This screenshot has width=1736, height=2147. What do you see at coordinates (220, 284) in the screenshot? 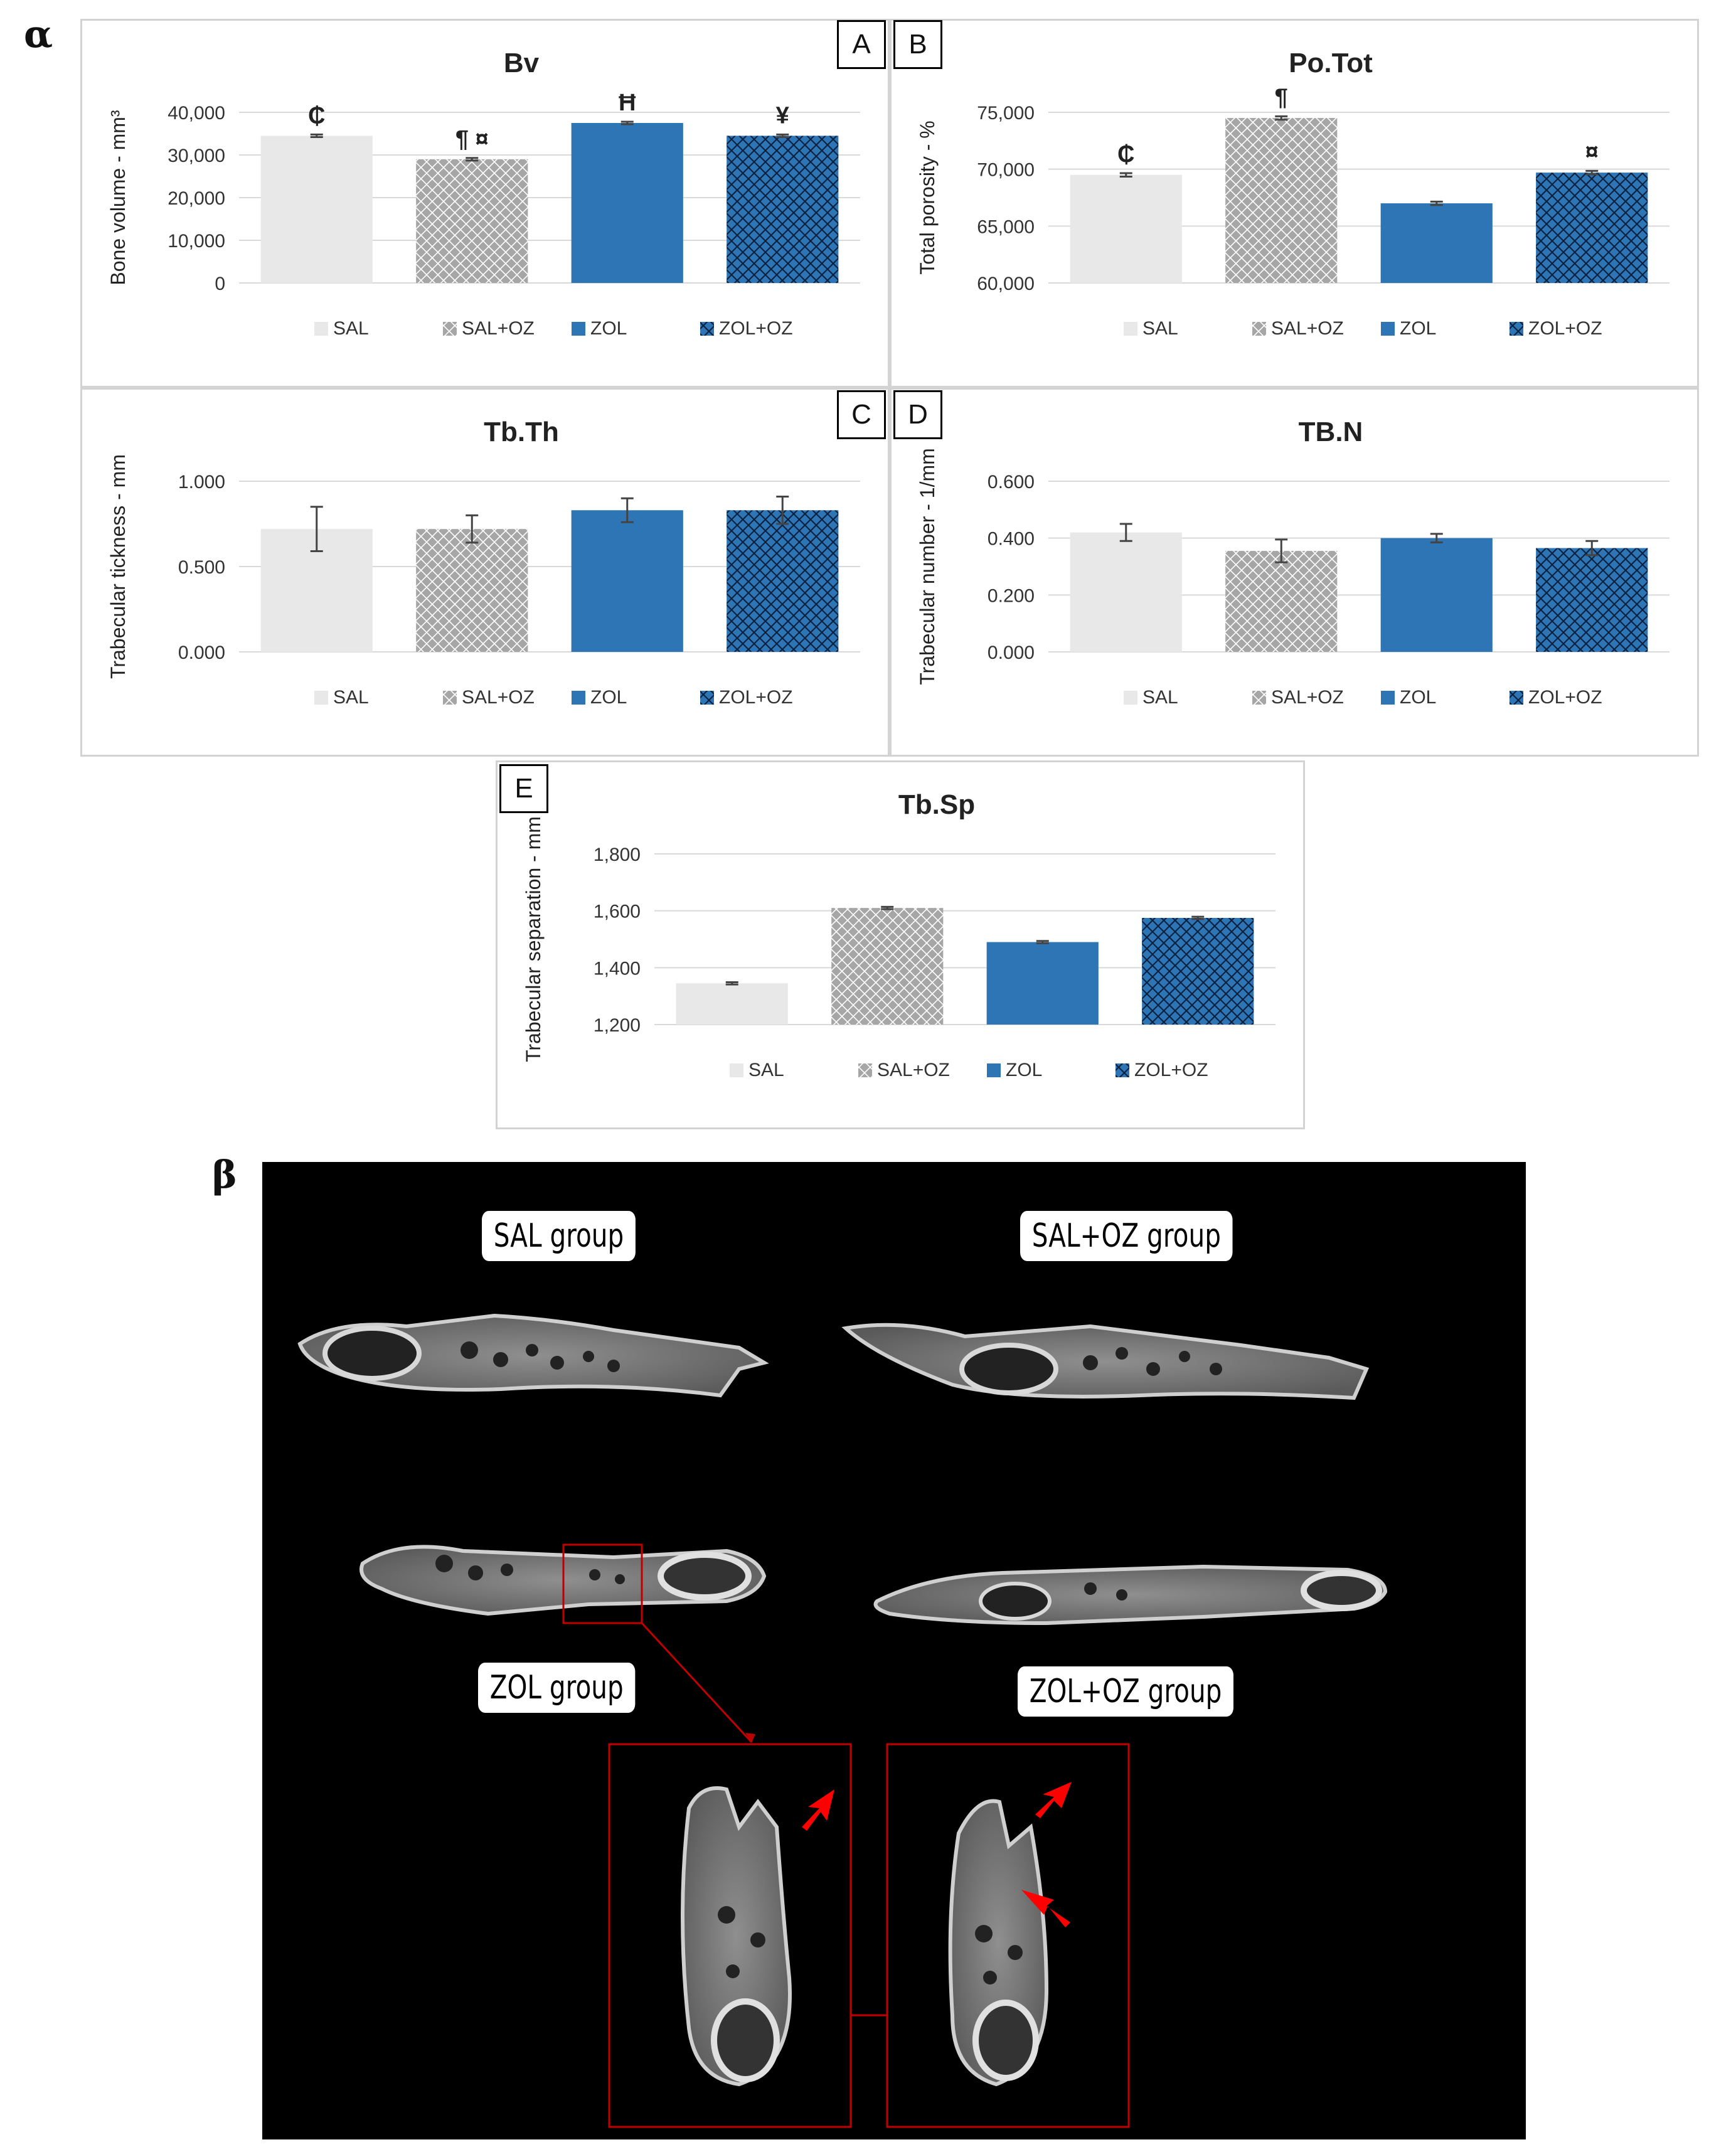
I see `y-tick-label: 0` at bounding box center [220, 284].